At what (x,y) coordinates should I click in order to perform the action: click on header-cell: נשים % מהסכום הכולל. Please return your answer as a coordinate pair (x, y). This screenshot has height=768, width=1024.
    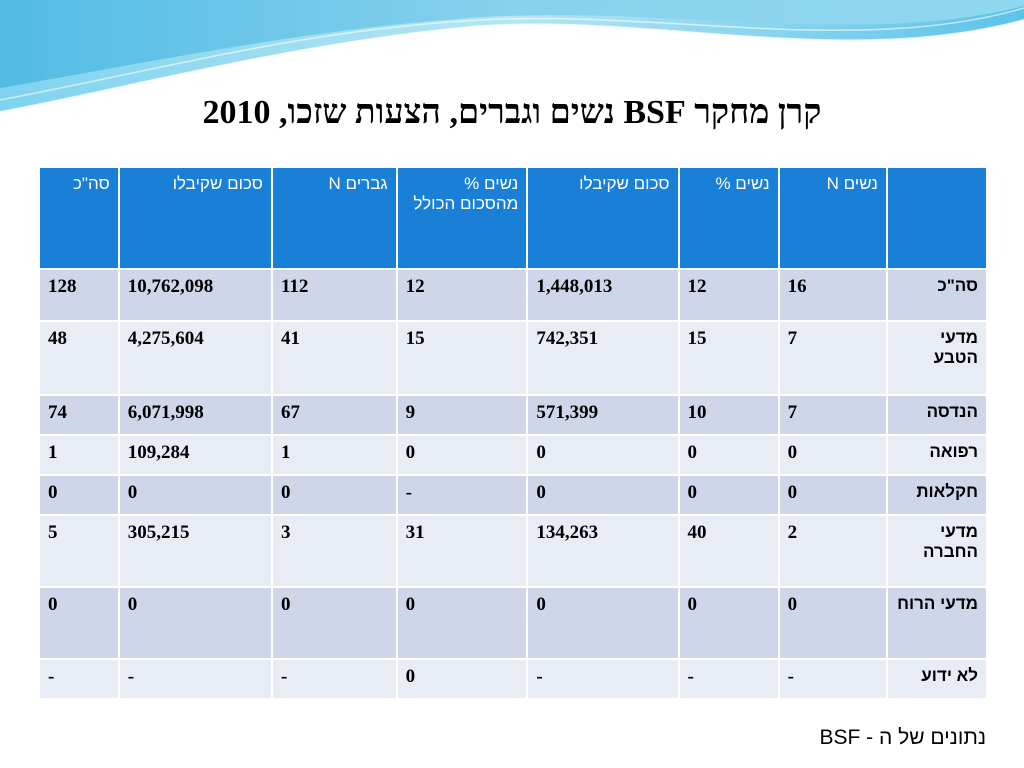
    Looking at the image, I should click on (462, 218).